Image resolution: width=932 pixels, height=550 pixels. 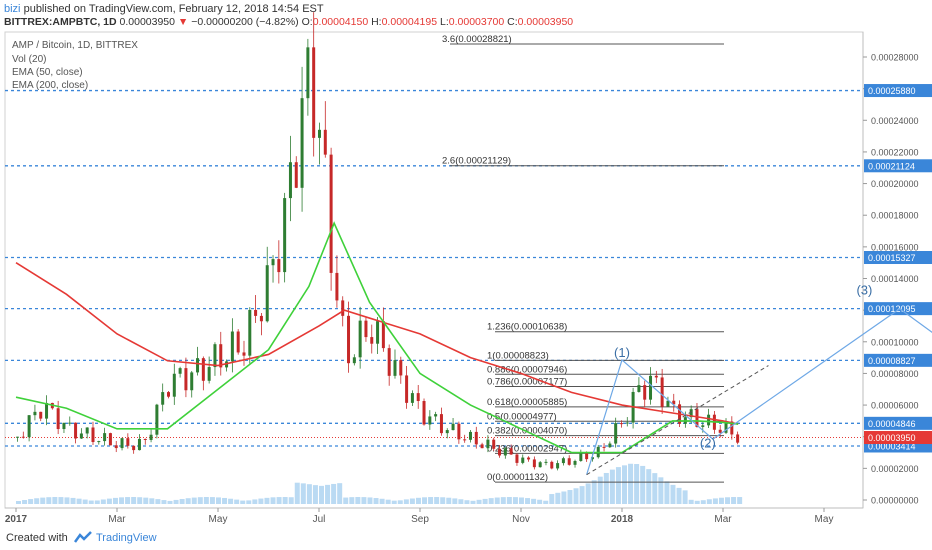 I want to click on legend-ema200: EMA (200, close), so click(x=50, y=85).